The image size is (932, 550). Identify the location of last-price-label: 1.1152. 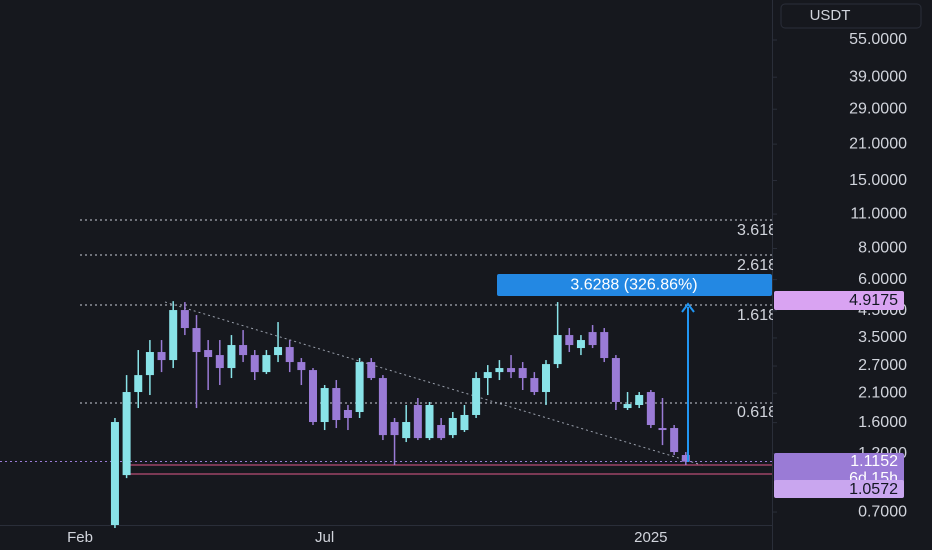
(874, 461).